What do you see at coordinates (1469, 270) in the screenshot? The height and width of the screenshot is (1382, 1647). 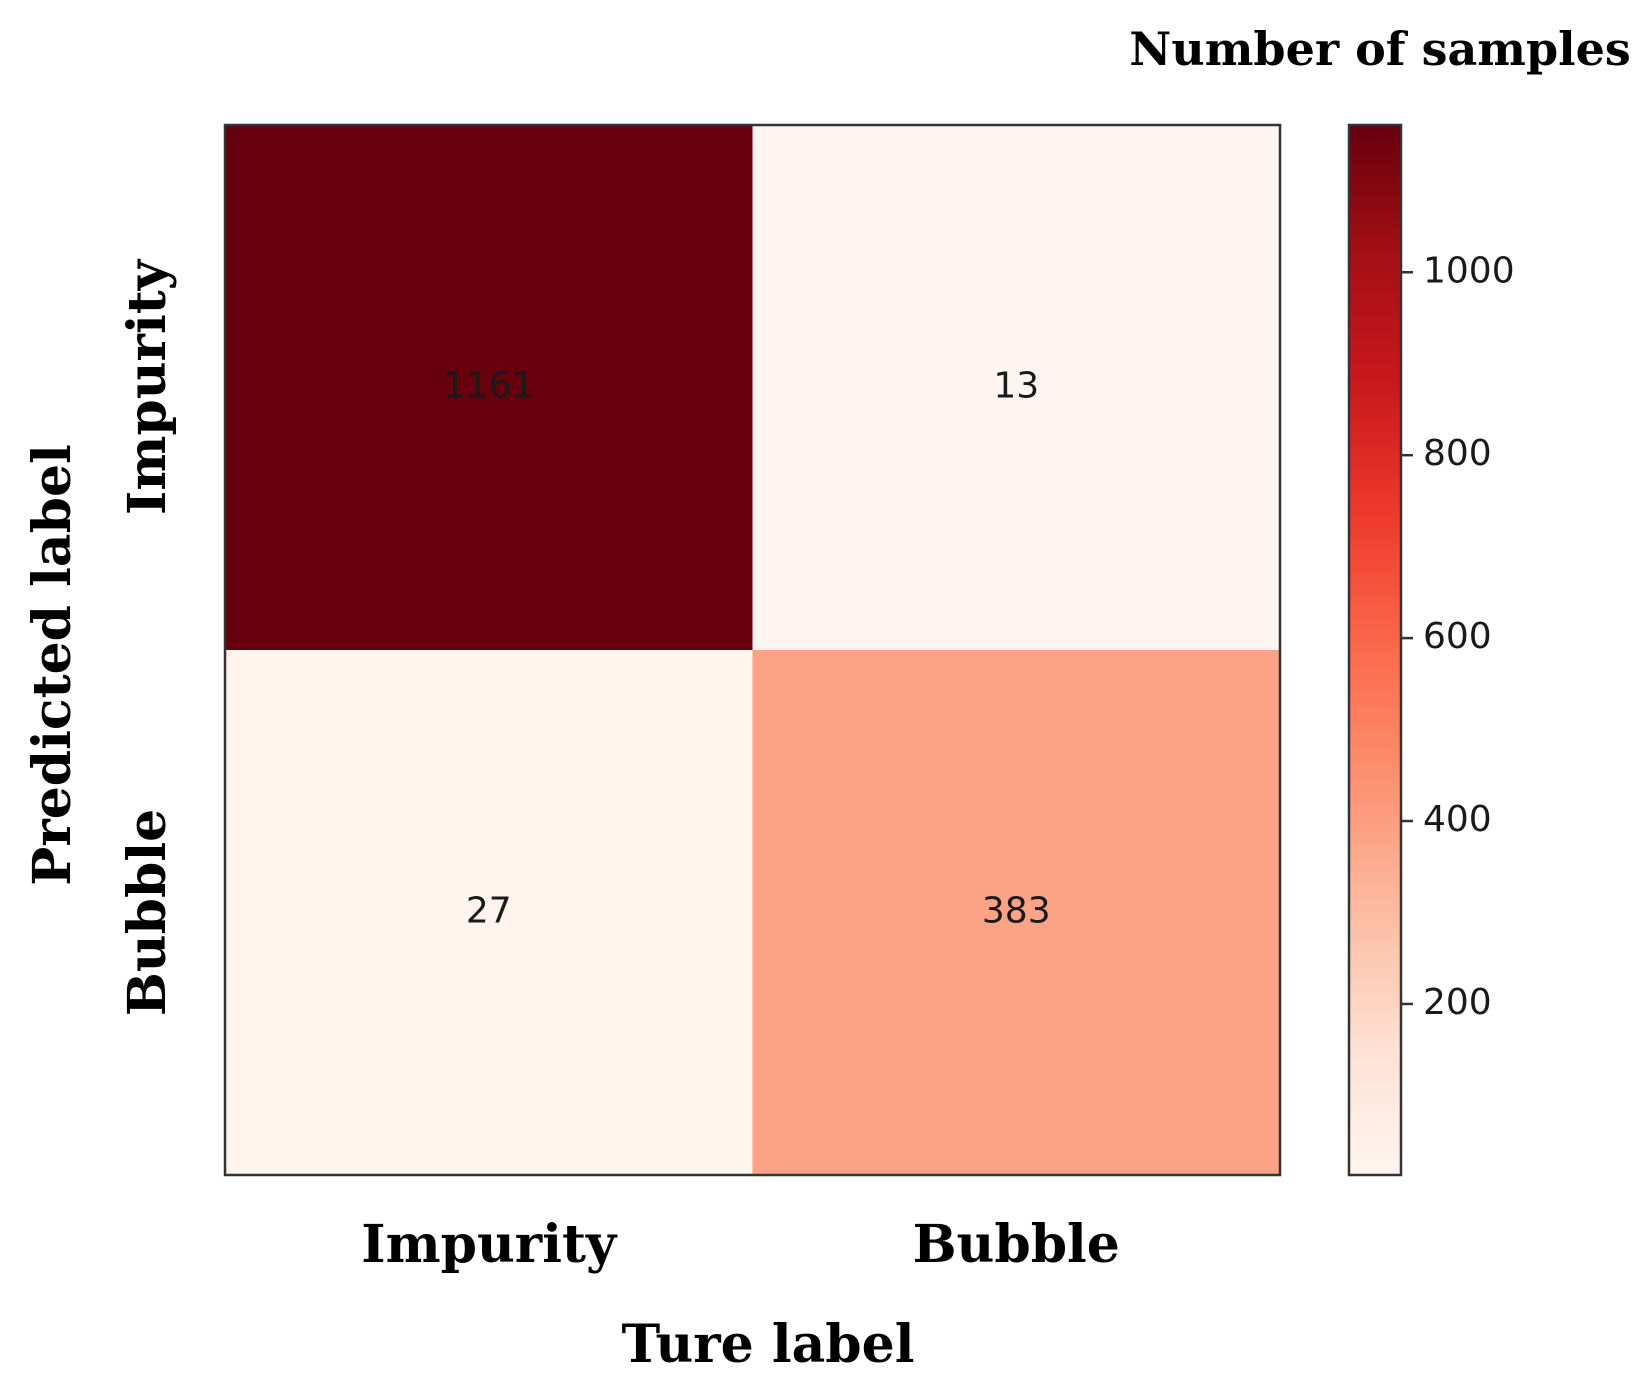 I see `colorbar-tick-label: 1000` at bounding box center [1469, 270].